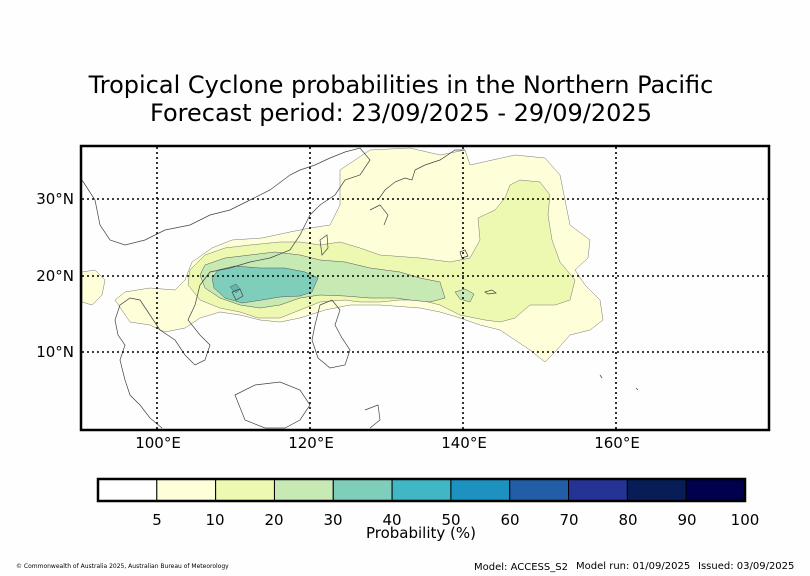 This screenshot has height=576, width=810. Describe the element at coordinates (510, 520) in the screenshot. I see `colorbar-tick: 60` at that location.